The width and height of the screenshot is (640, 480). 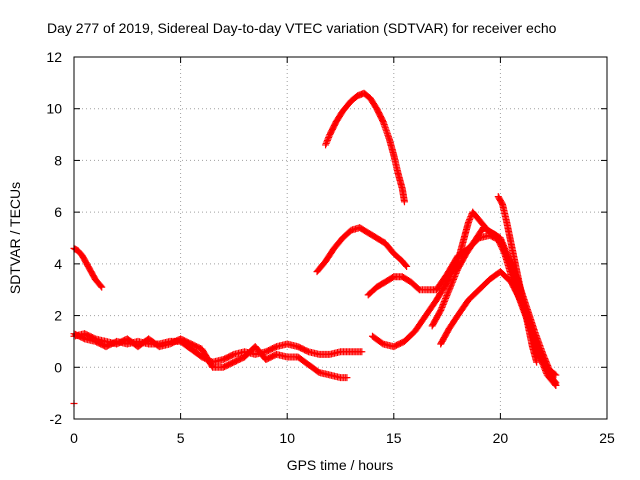 I want to click on series-late-spike, so click(x=517, y=279).